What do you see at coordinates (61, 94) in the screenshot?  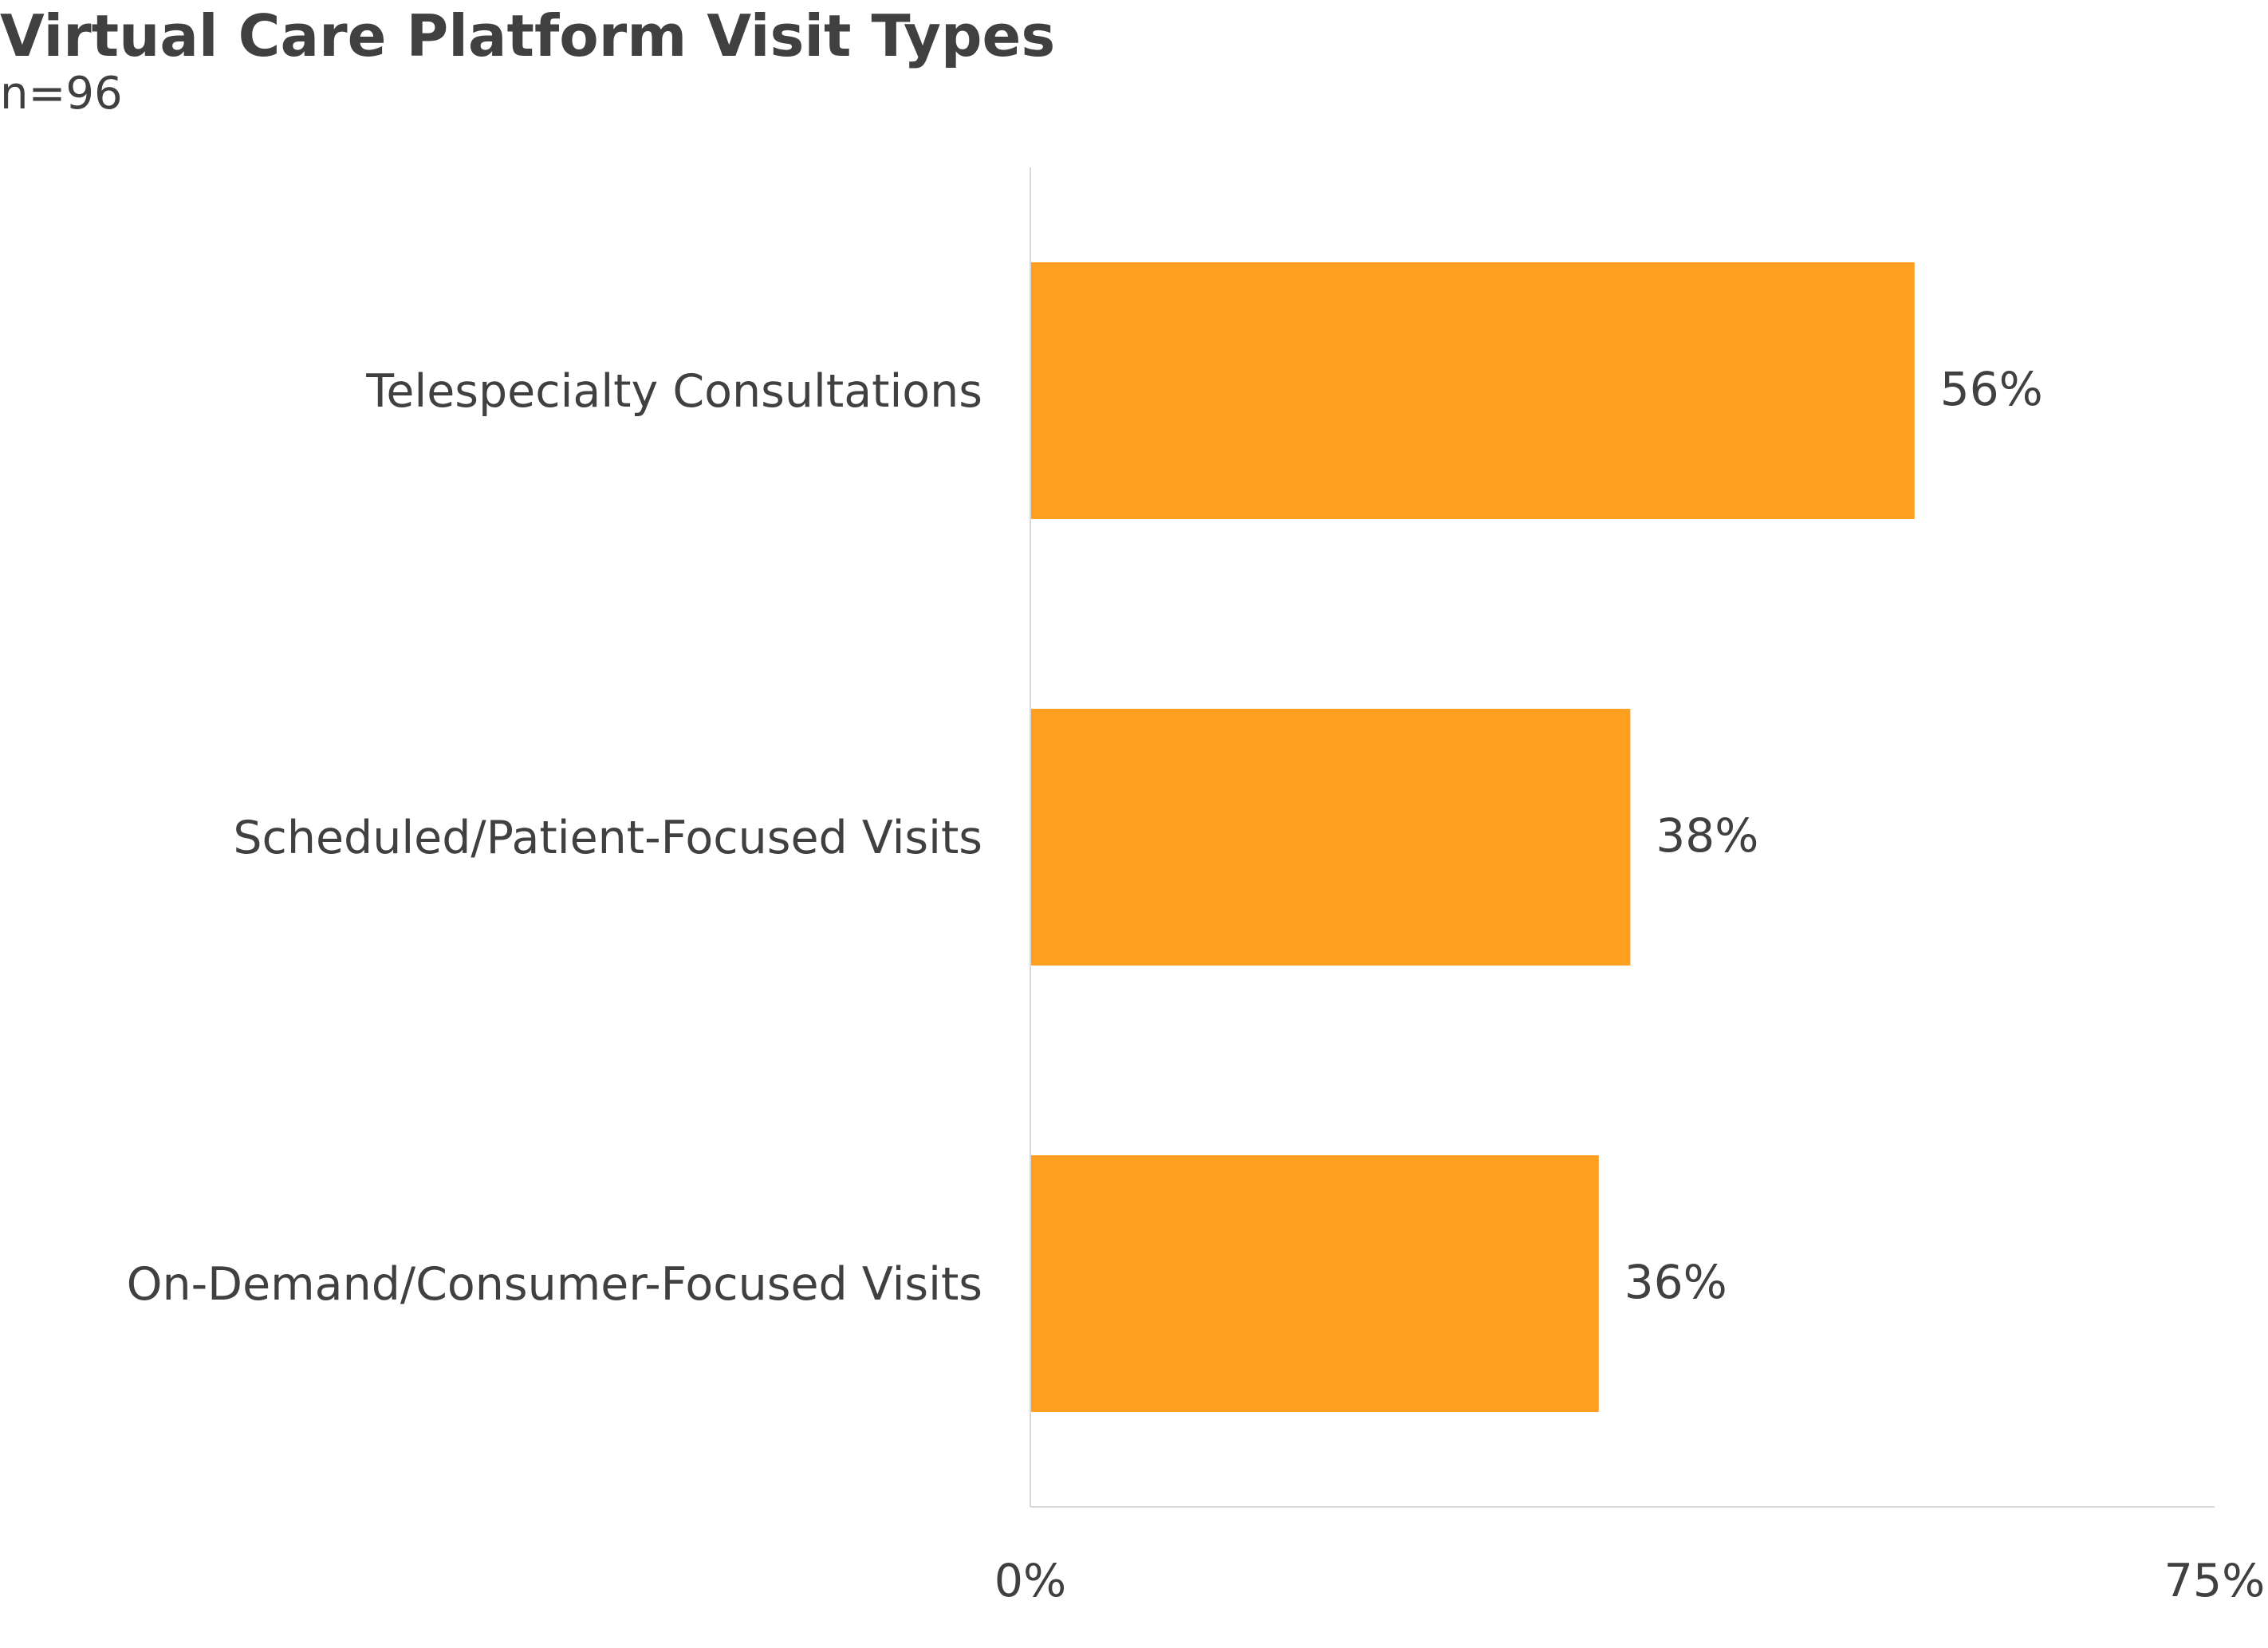 I see `chart-subtitle: n=96` at bounding box center [61, 94].